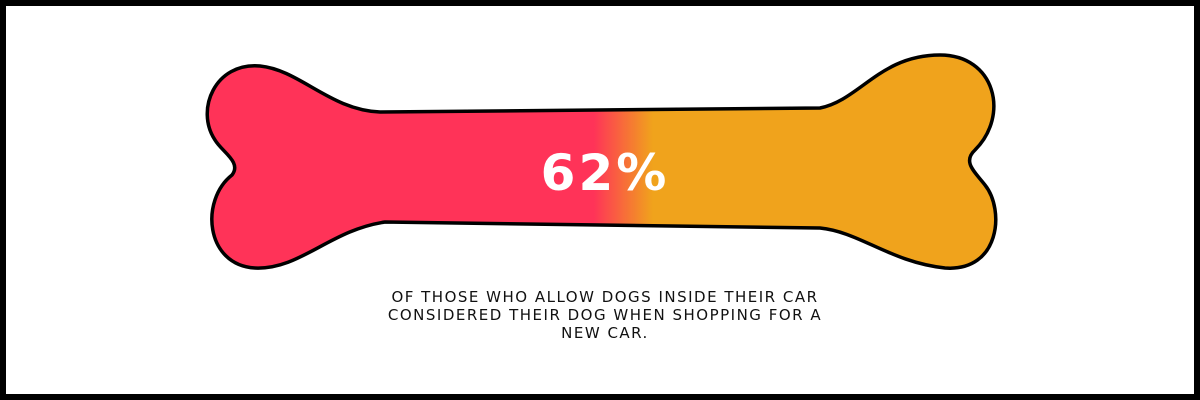 Image resolution: width=1200 pixels, height=400 pixels. What do you see at coordinates (604, 297) in the screenshot?
I see `caption-line: OF THOSE WHO ALLOW DOGS INSIDE THEIR CAR` at bounding box center [604, 297].